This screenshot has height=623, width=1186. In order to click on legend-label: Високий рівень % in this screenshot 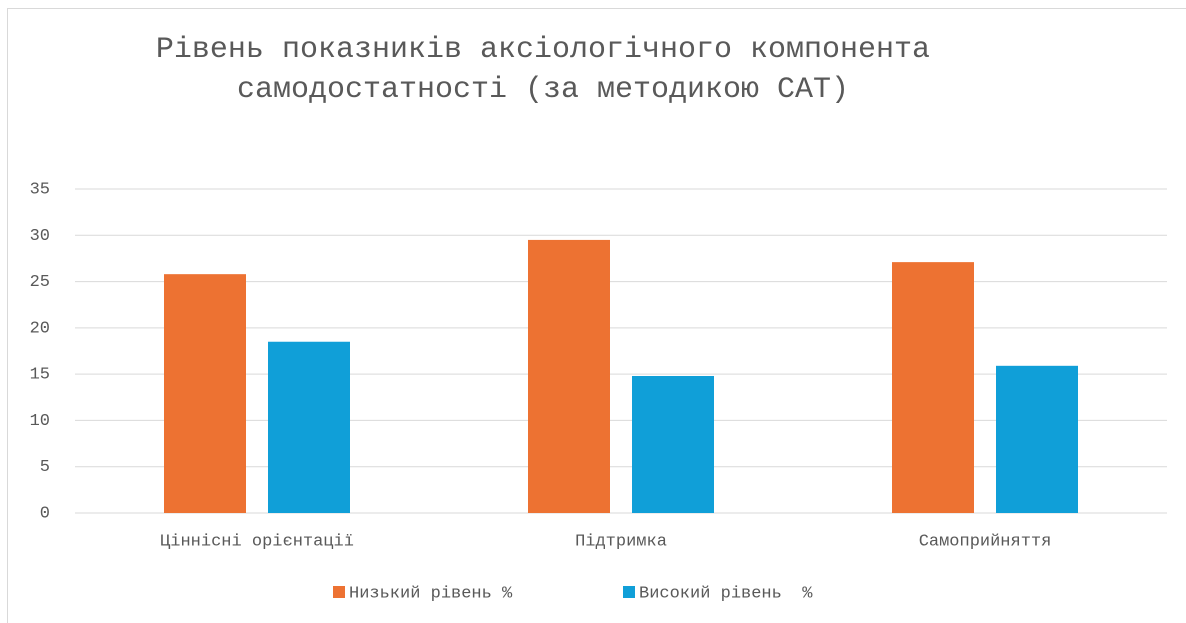, I will do `click(726, 593)`.